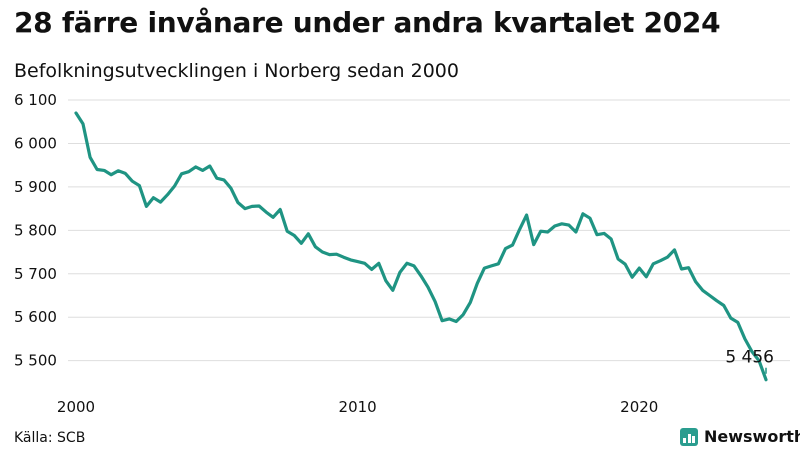  I want to click on y-tick-label: 6 000, so click(35, 143).